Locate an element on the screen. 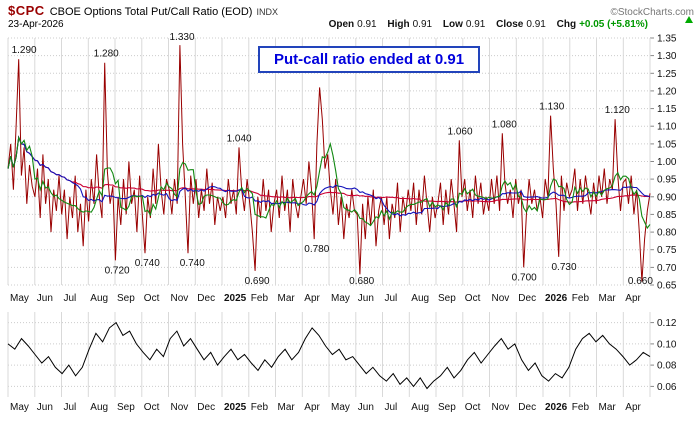  svg-text: 0.75 is located at coordinates (667, 250).